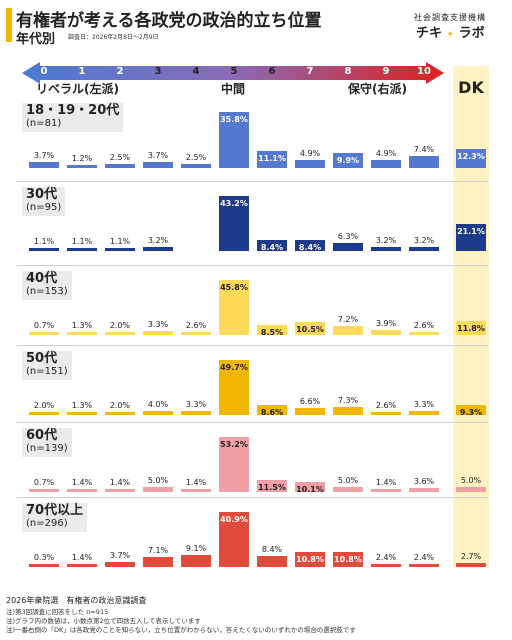 This screenshot has width=512, height=640. Describe the element at coordinates (113, 37) in the screenshot. I see `survey-date: 調査日：2026年2月8日〜2月9日` at that location.